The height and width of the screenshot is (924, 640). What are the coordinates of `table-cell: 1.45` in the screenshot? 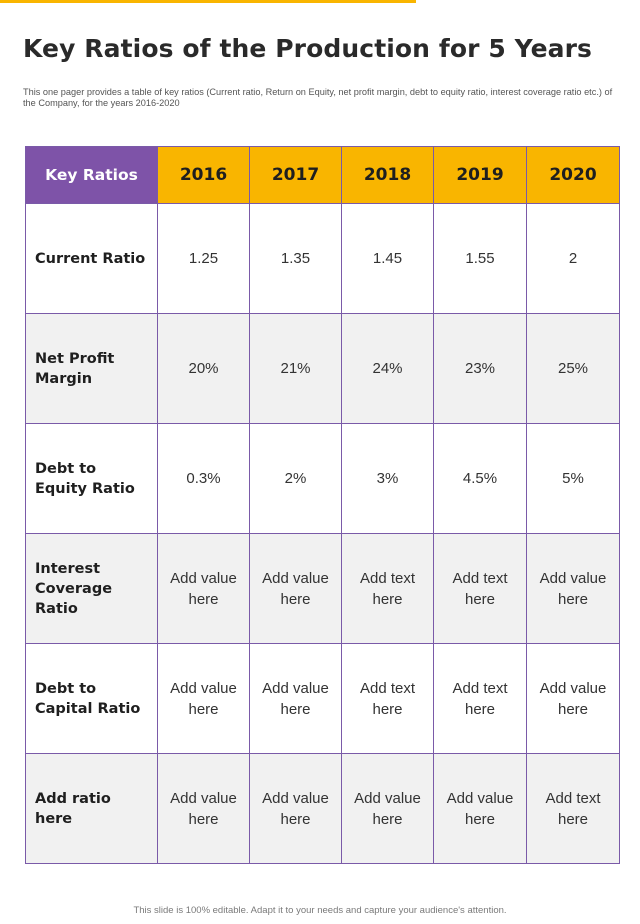 It's located at (387, 258).